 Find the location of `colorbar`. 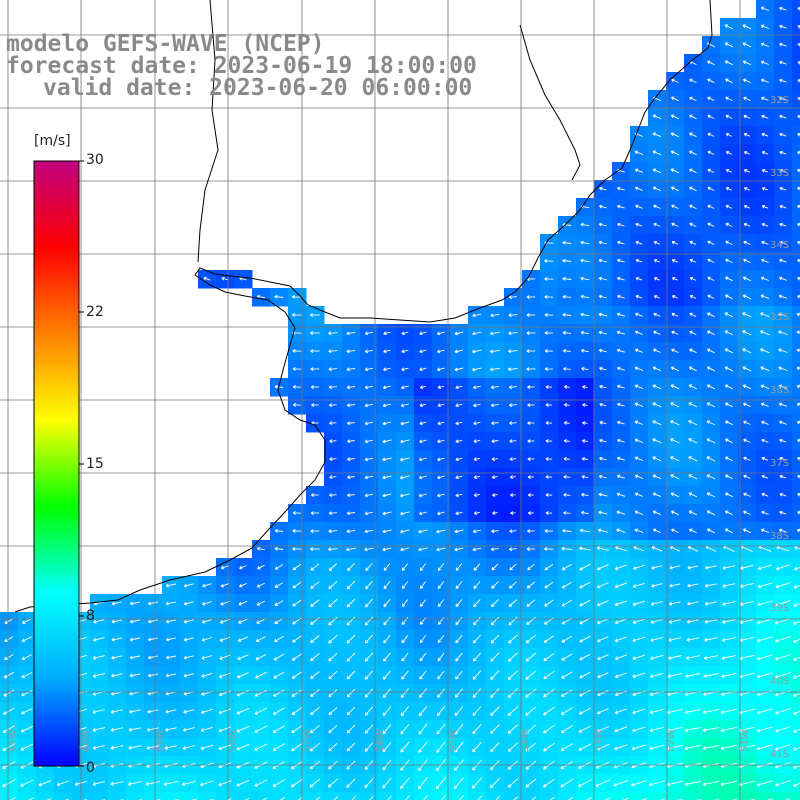

colorbar is located at coordinates (56, 463).